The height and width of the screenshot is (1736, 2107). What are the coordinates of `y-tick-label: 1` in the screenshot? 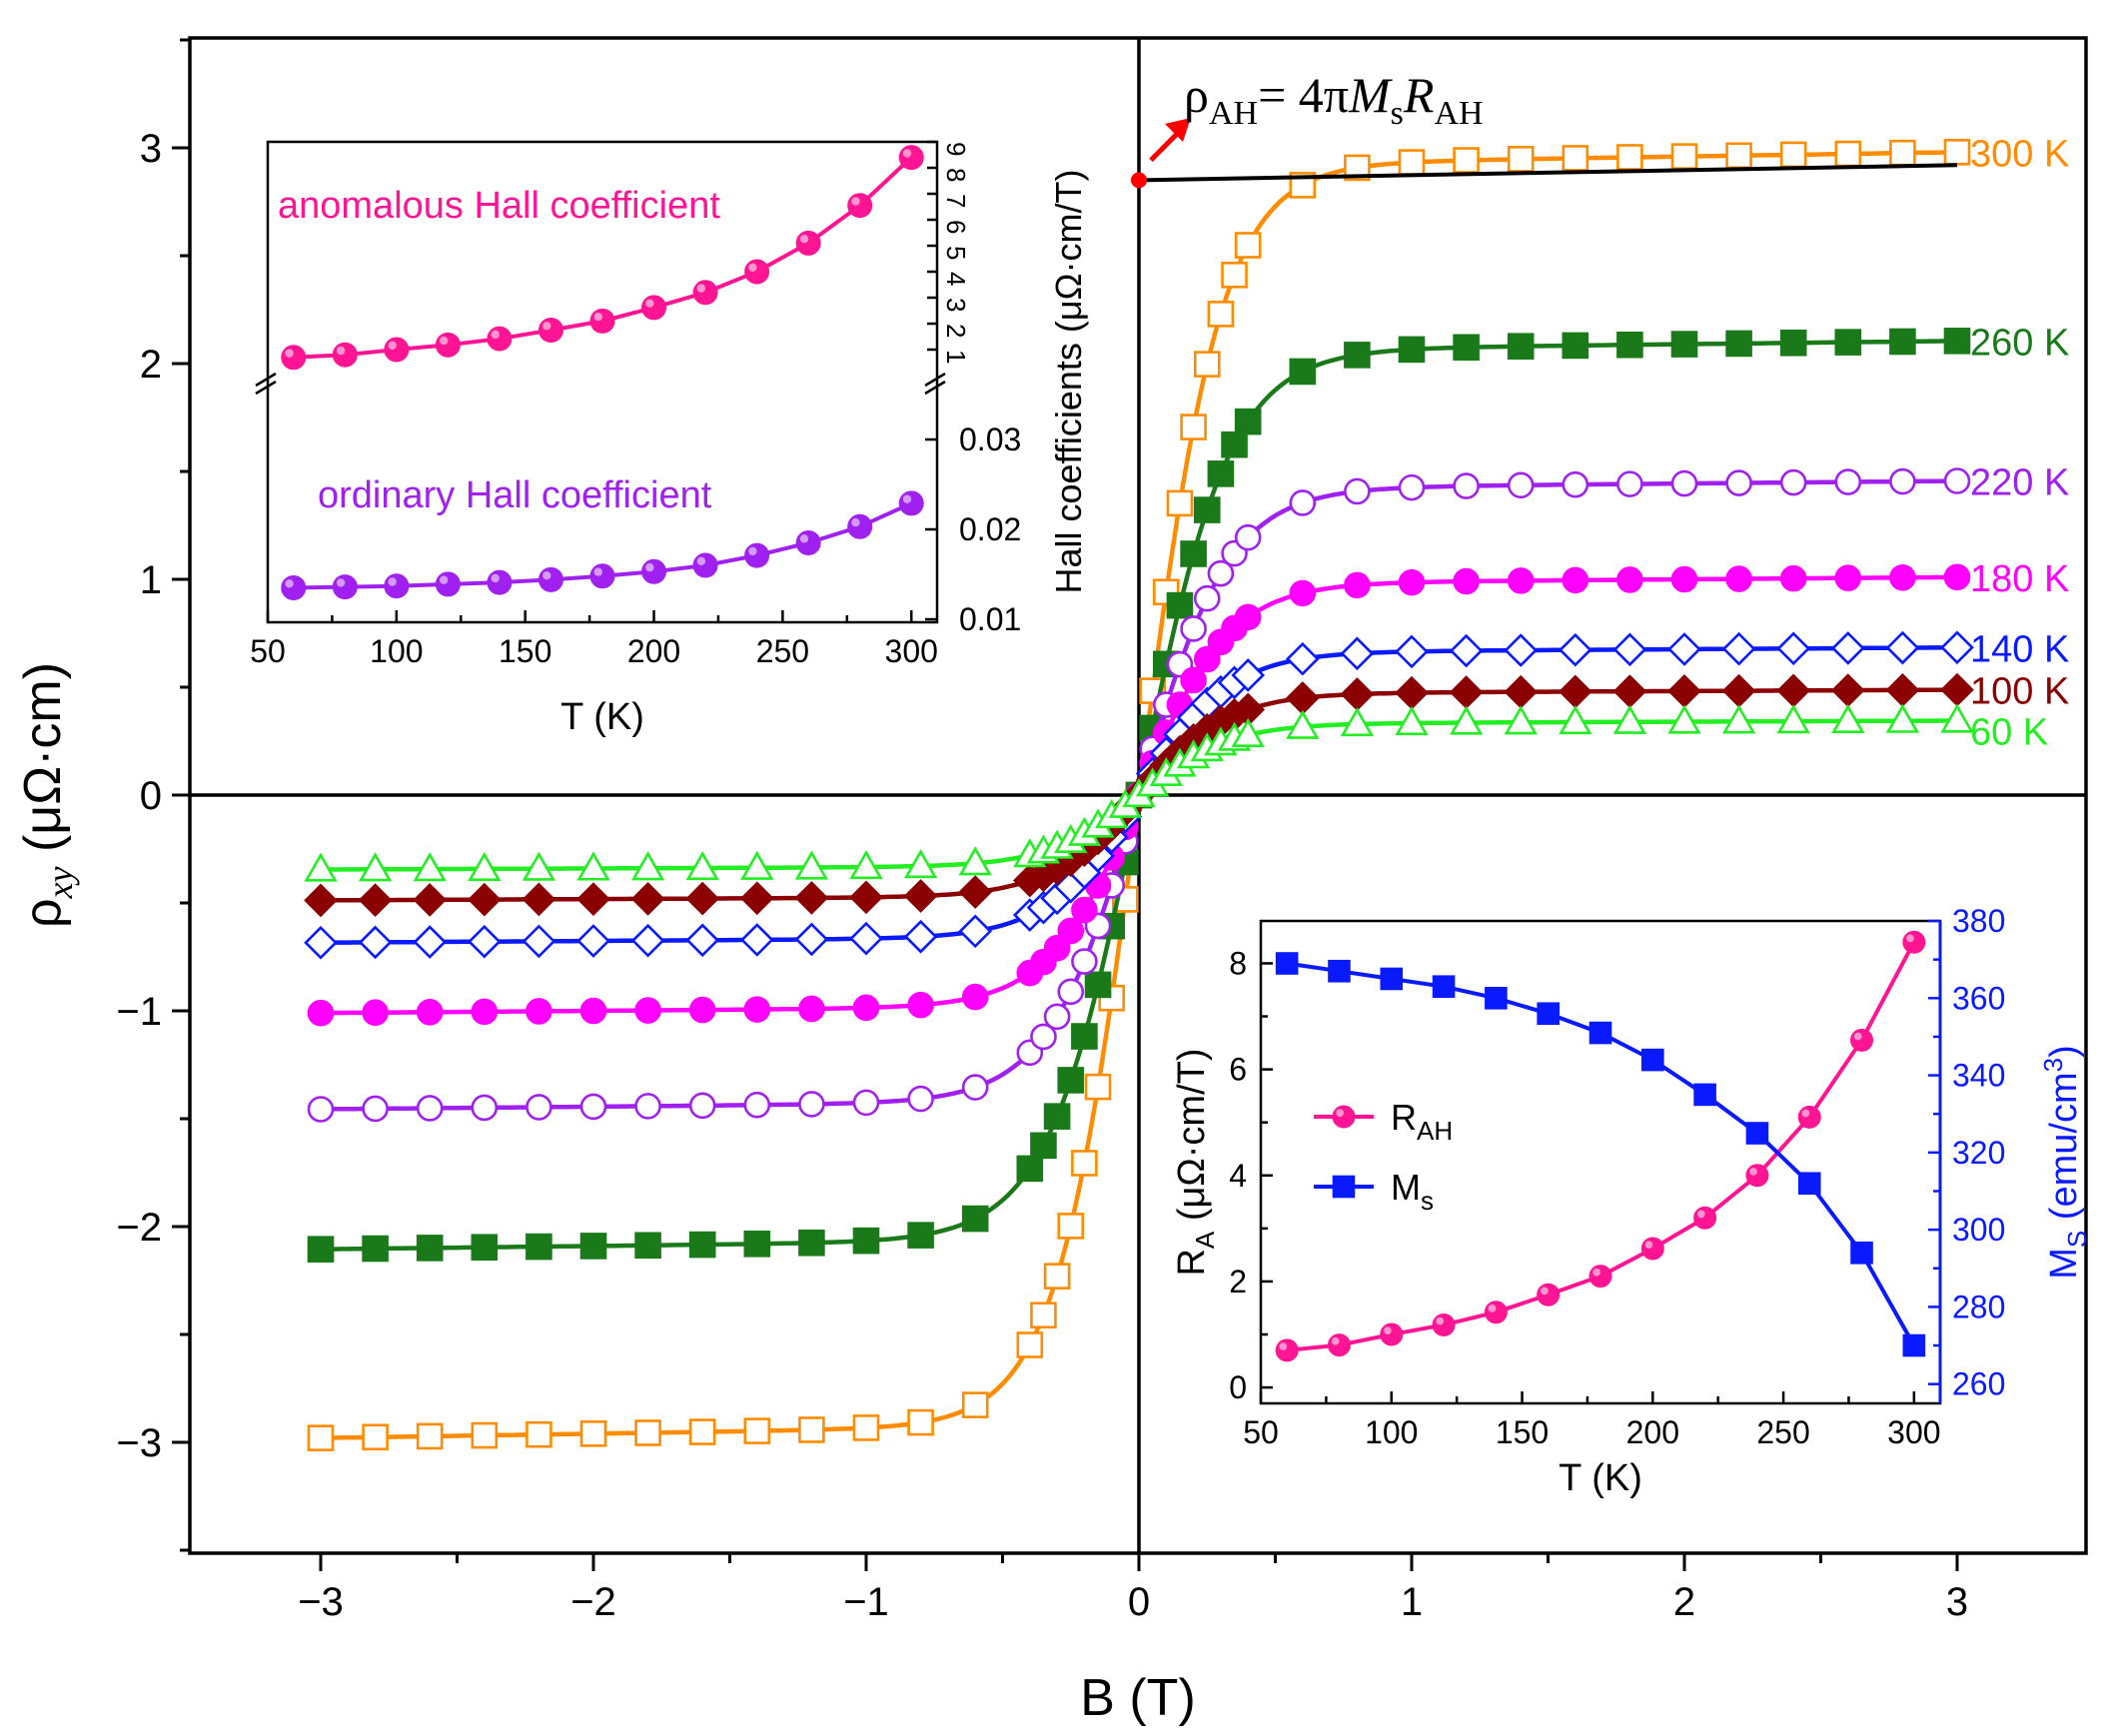 It's located at (151, 580).